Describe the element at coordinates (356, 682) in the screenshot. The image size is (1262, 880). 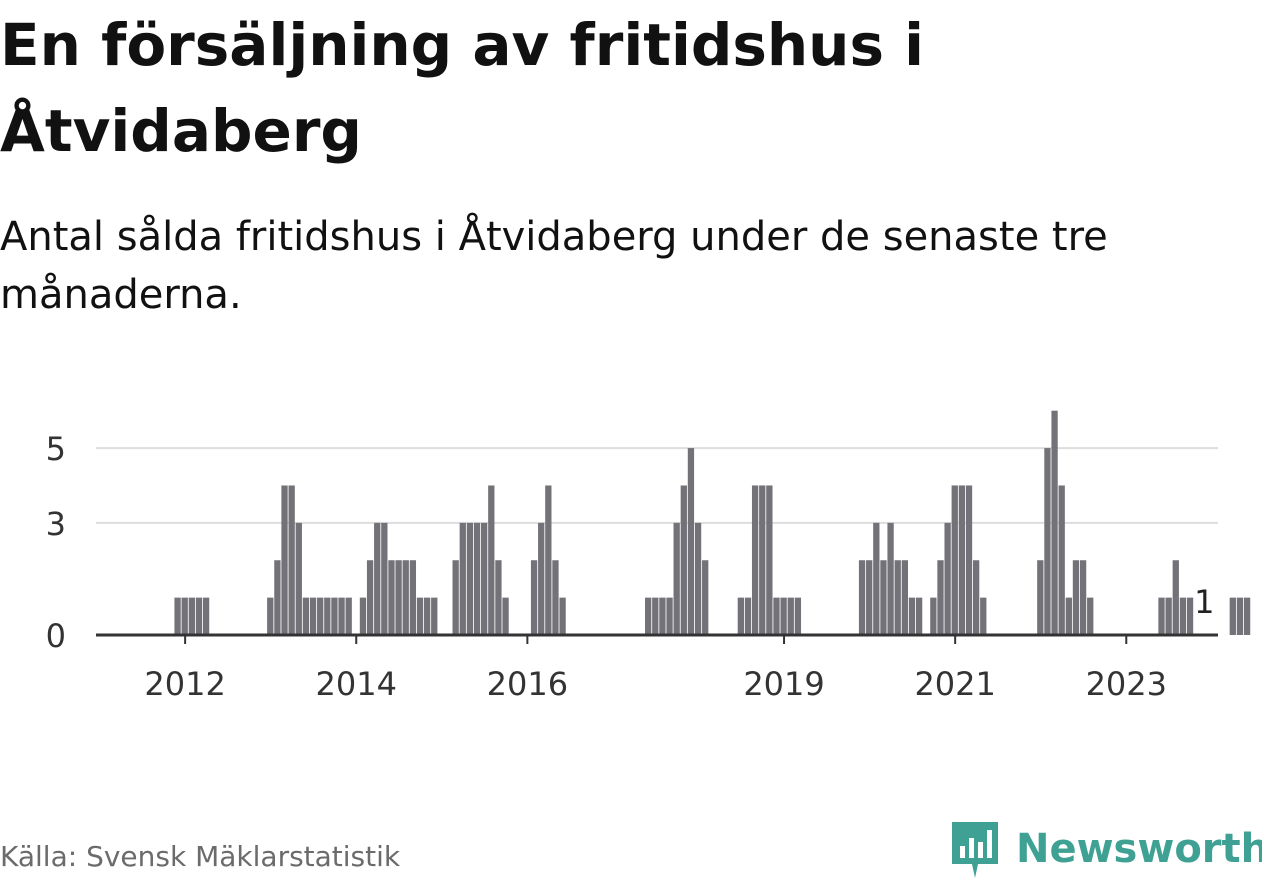
I see `x-tick-label: 2014` at that location.